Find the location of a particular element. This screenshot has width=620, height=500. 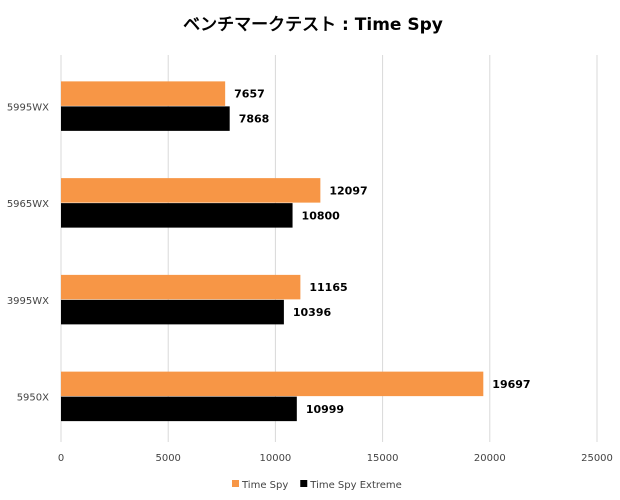

category-label: 5950X is located at coordinates (33, 398).